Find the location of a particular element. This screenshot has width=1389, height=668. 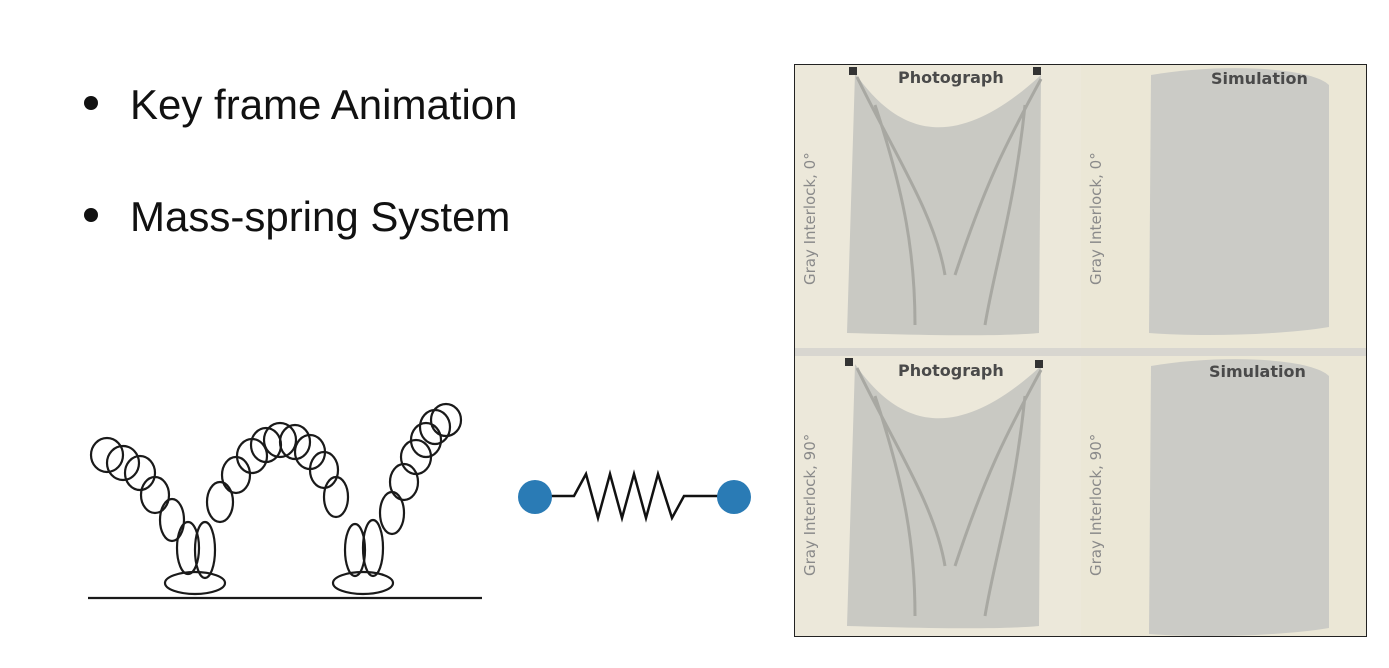

bullet-text: Mass-spring System is located at coordinates (320, 216).